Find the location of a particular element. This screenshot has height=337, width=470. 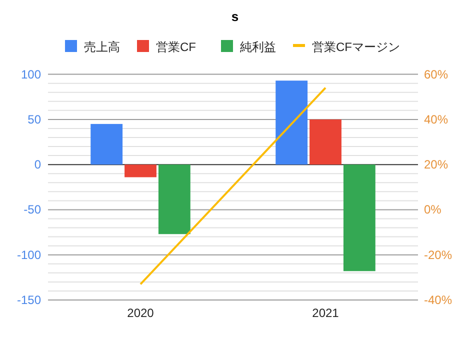

legend-label: 営業CF is located at coordinates (176, 47).